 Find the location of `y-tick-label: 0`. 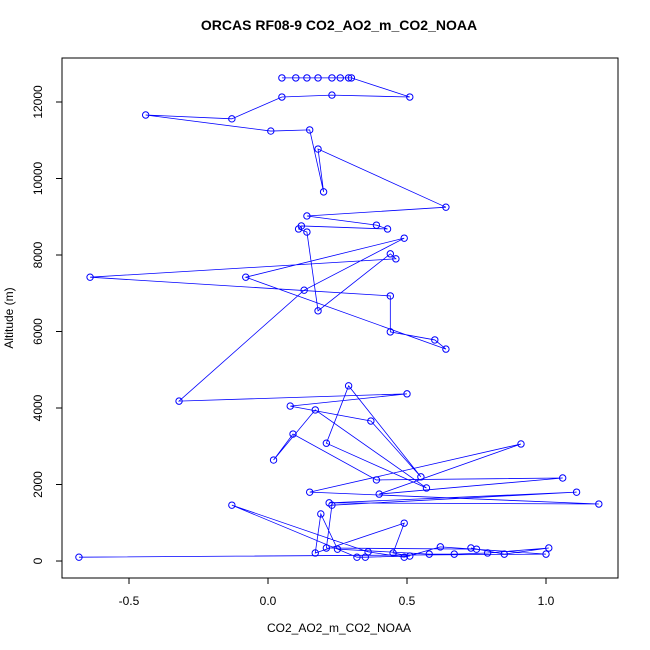

y-tick-label: 0 is located at coordinates (38, 560).